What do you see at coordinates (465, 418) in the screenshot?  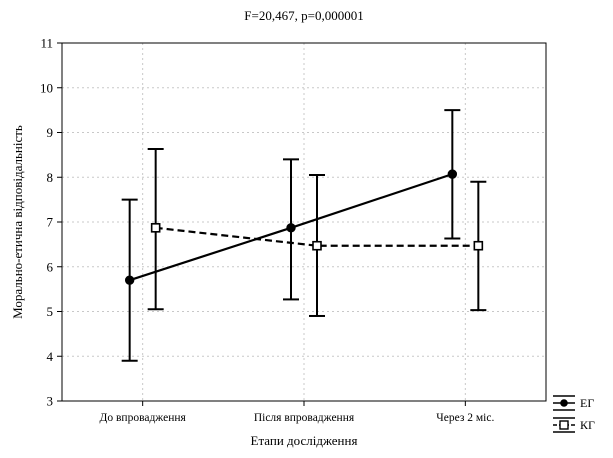 I see `x-tick-label: Через 2 міс.` at bounding box center [465, 418].